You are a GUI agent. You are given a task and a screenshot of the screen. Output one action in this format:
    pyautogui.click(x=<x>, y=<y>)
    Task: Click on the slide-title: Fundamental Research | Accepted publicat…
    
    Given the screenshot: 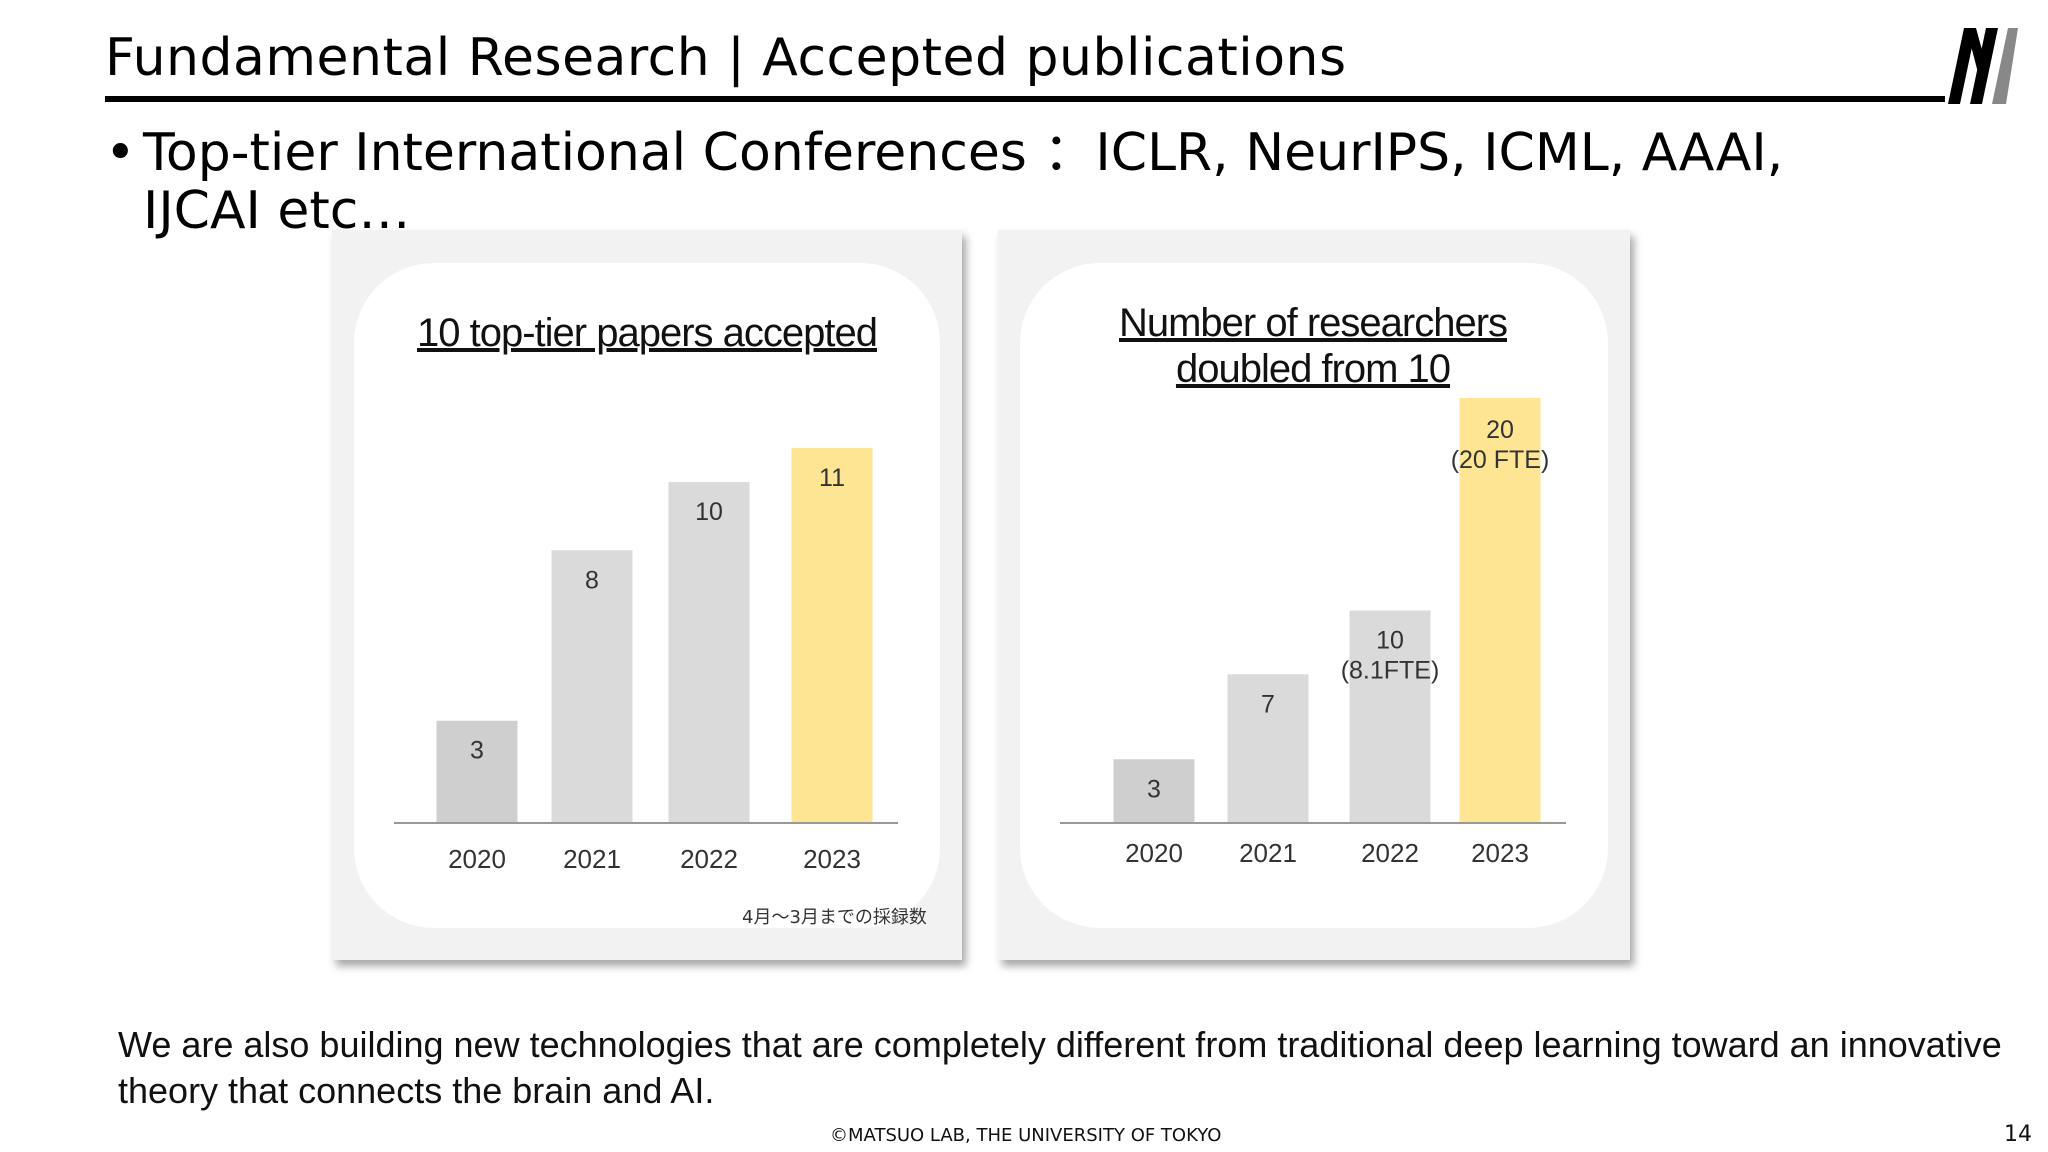 What is the action you would take?
    pyautogui.click(x=726, y=58)
    